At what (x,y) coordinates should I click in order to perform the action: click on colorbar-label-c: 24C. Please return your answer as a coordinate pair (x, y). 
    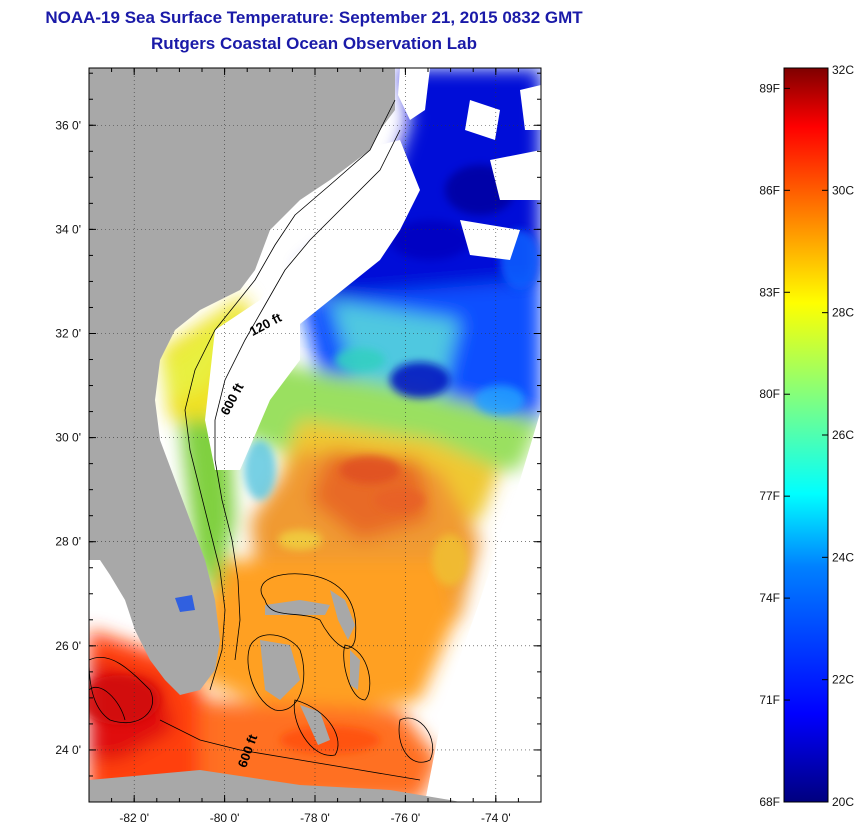
    Looking at the image, I should click on (843, 557).